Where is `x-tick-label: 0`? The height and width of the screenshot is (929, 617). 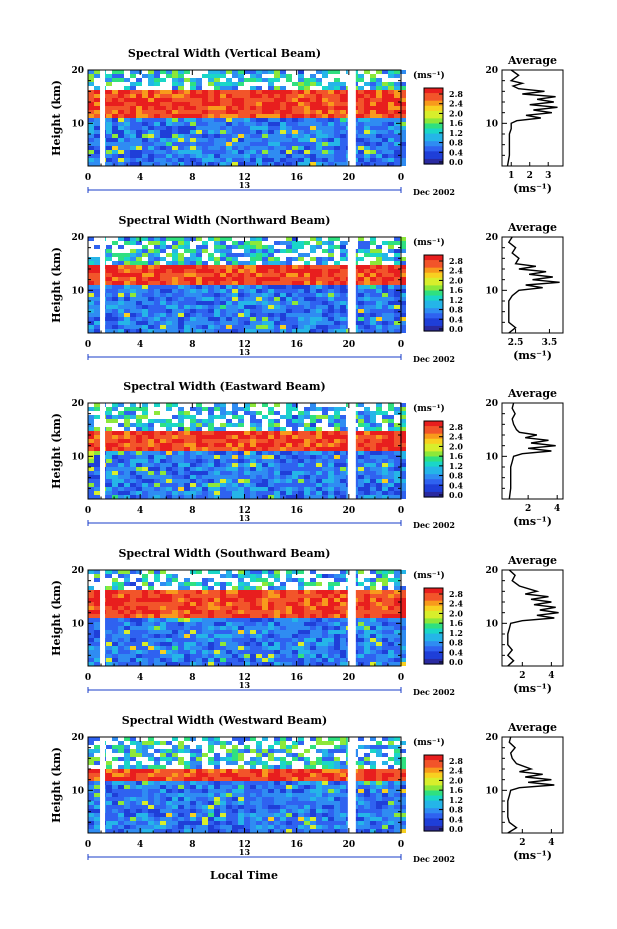 x-tick-label: 0 is located at coordinates (401, 345).